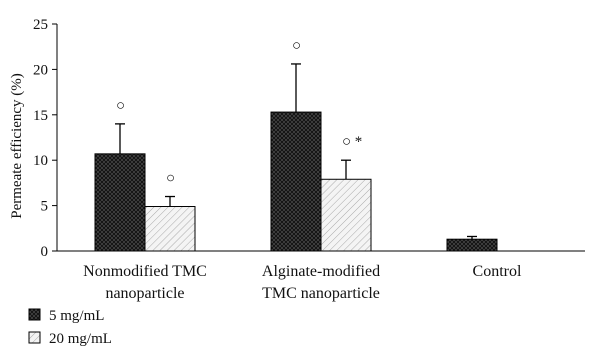 The height and width of the screenshot is (364, 598). I want to click on significance-mark: ○ *, so click(352, 142).